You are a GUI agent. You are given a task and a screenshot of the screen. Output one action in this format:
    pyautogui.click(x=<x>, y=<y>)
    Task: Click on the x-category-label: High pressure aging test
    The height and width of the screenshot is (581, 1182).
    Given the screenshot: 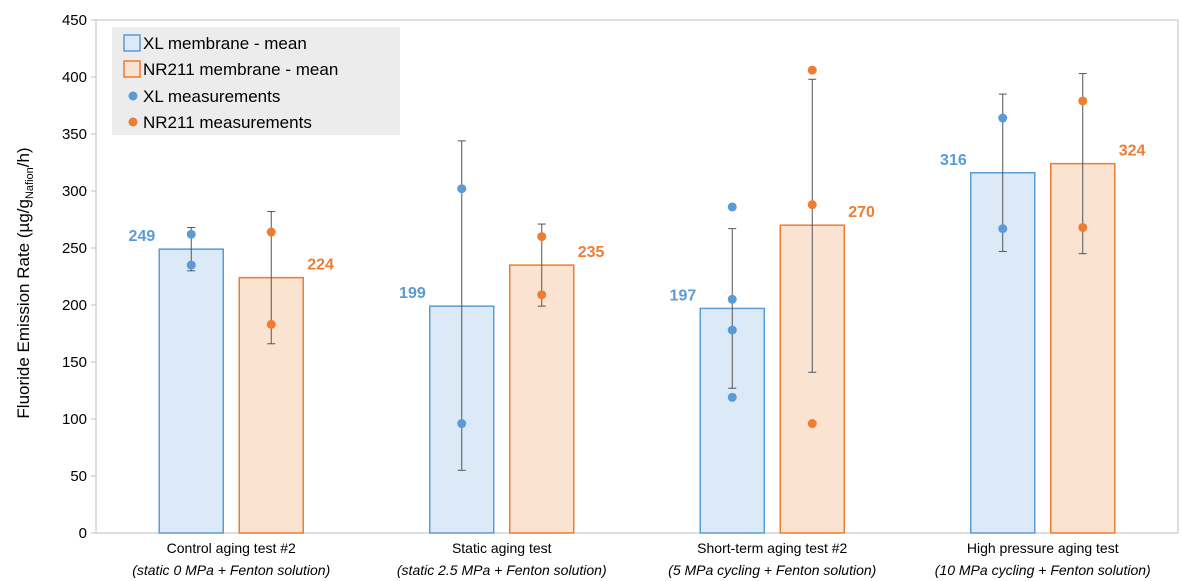 What is the action you would take?
    pyautogui.click(x=1043, y=548)
    